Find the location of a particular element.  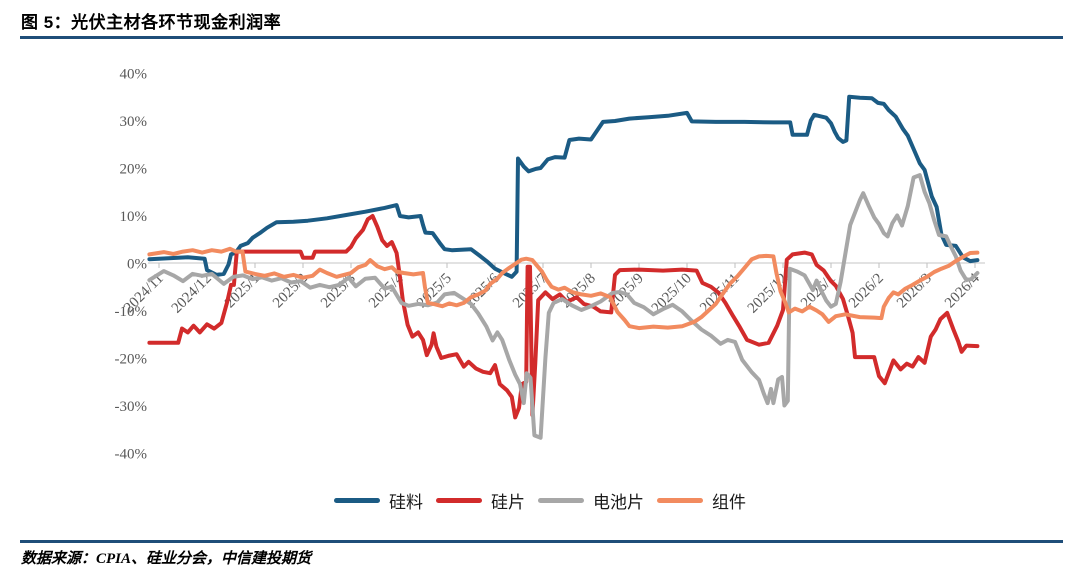

y-axis-label: 10% is located at coordinates (134, 217).